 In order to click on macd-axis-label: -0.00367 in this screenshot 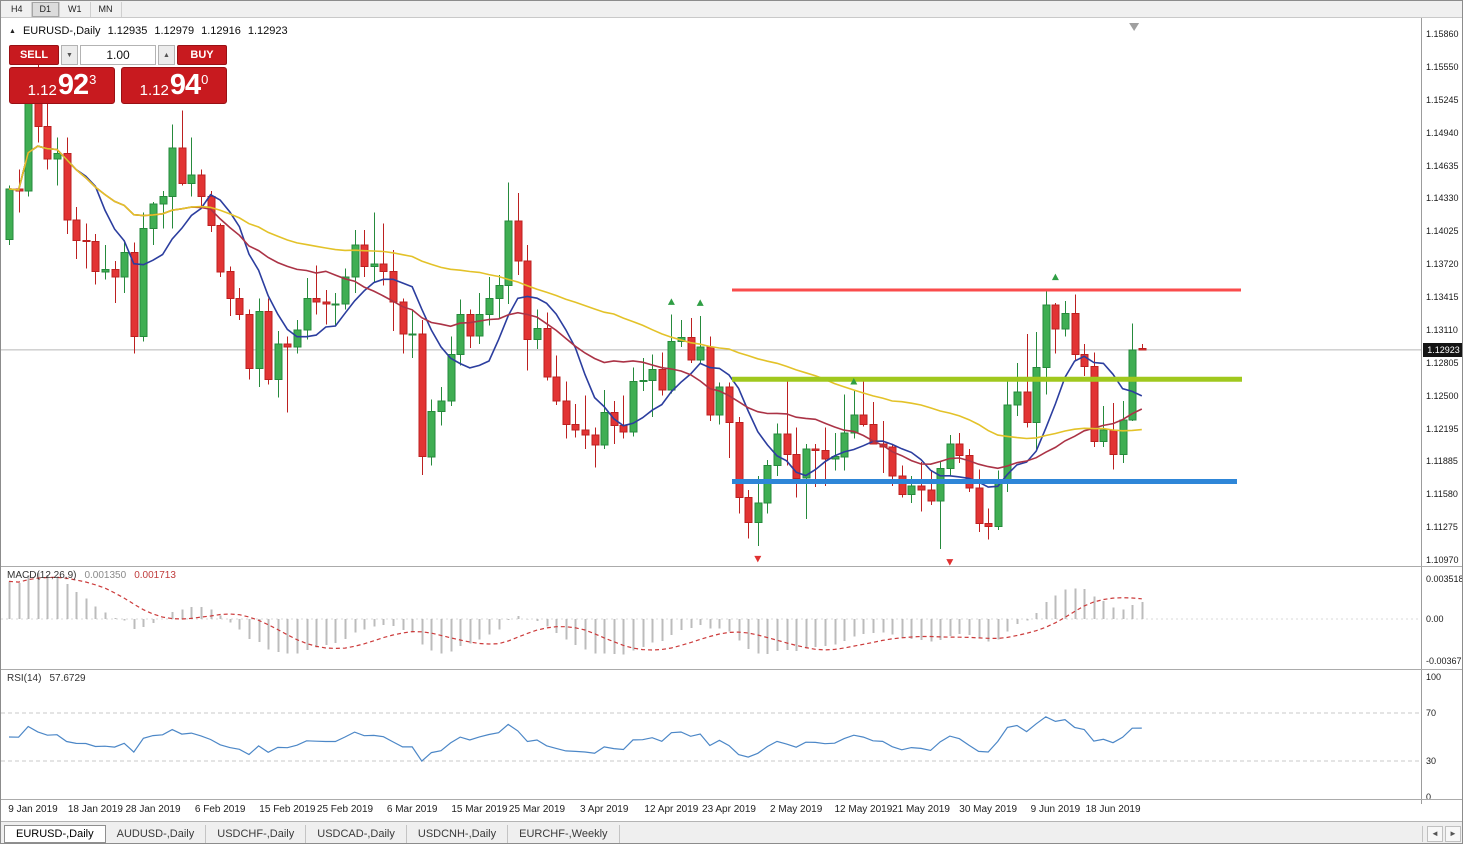, I will do `click(1444, 660)`.